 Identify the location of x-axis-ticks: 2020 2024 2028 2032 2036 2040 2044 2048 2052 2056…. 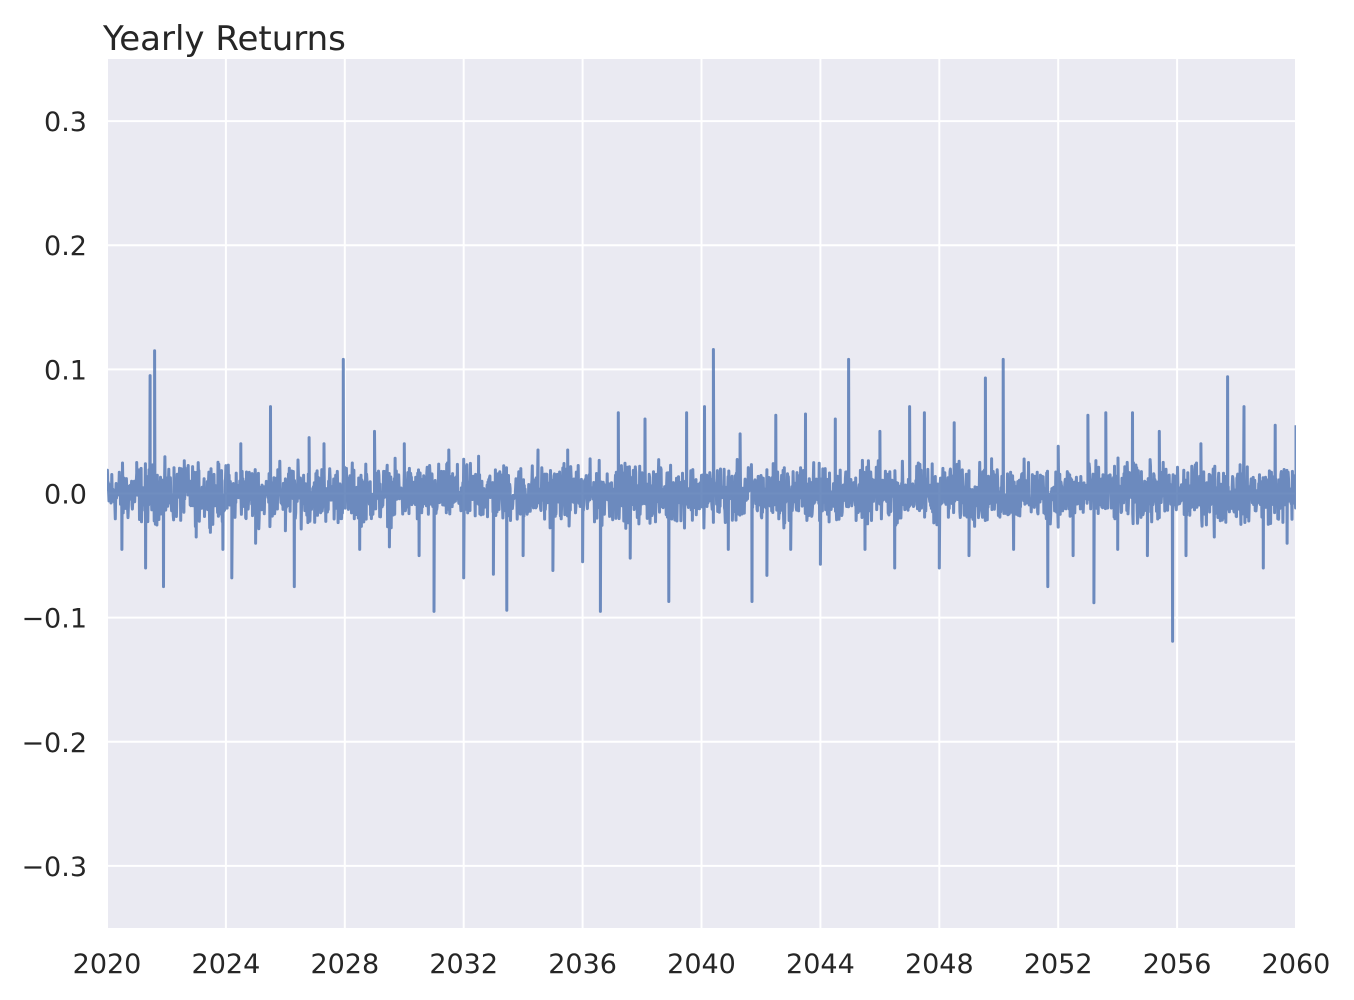
(702, 964).